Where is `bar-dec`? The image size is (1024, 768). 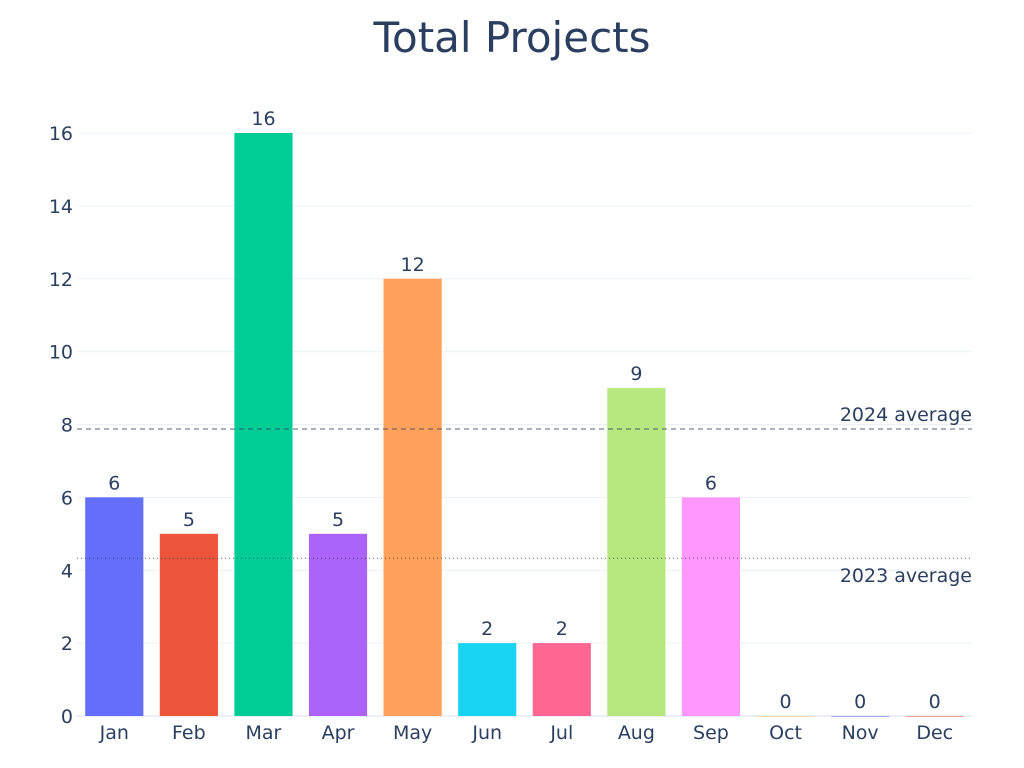
bar-dec is located at coordinates (934, 716).